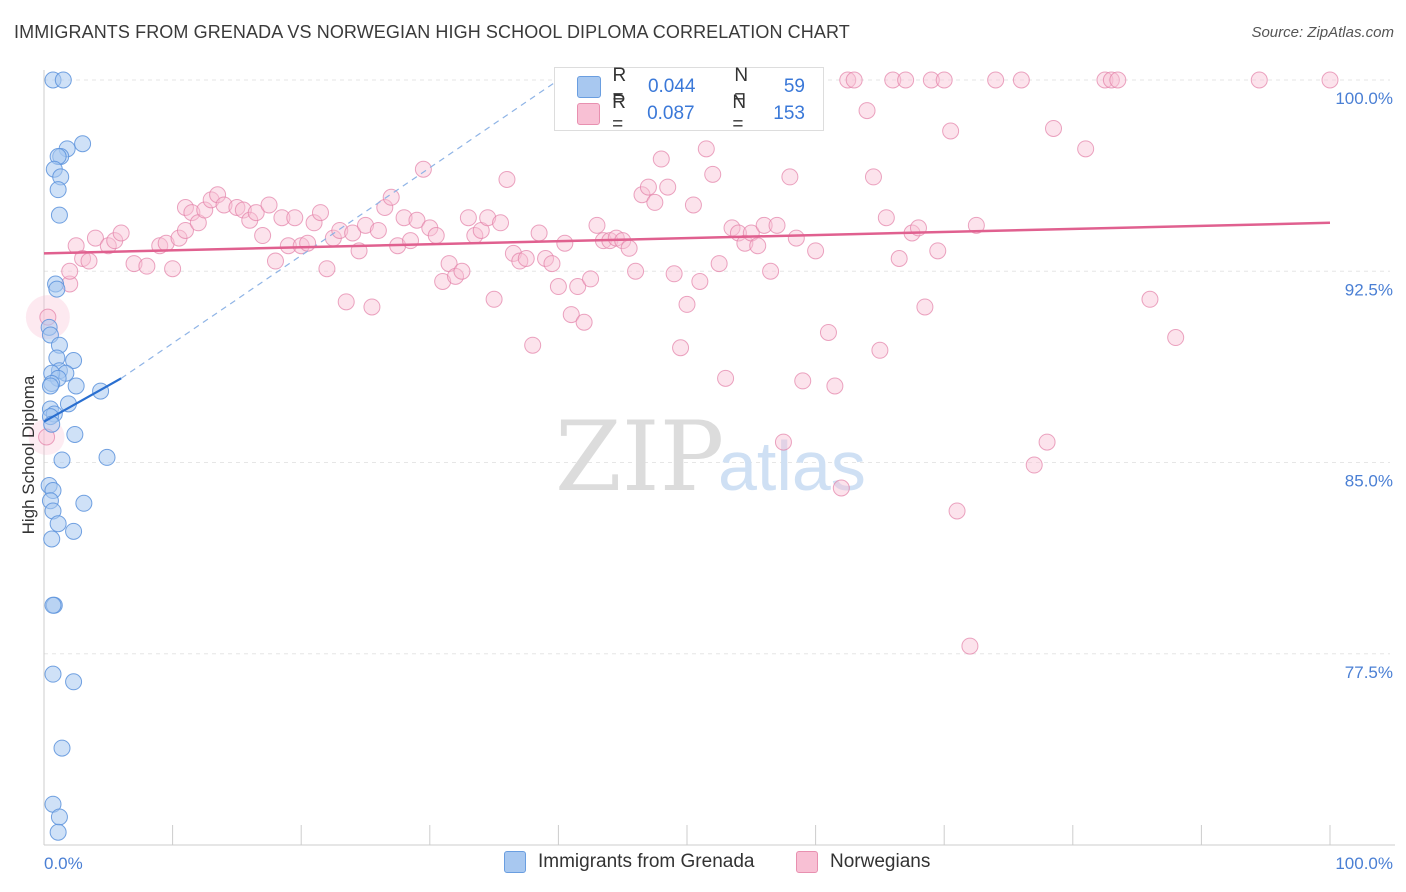 The width and height of the screenshot is (1406, 892). I want to click on legend-r-label: R =, so click(619, 86).